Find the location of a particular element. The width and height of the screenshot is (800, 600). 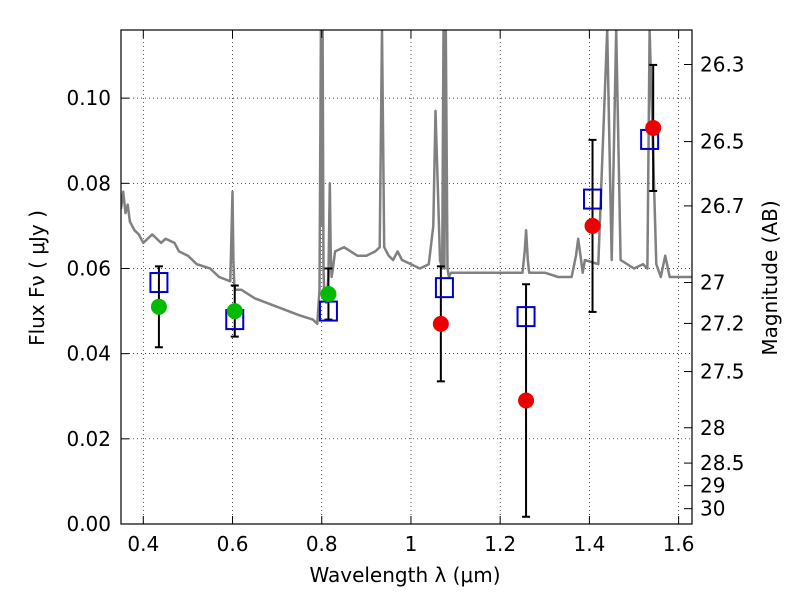

y-tick-label: 0.04 is located at coordinates (88, 354).